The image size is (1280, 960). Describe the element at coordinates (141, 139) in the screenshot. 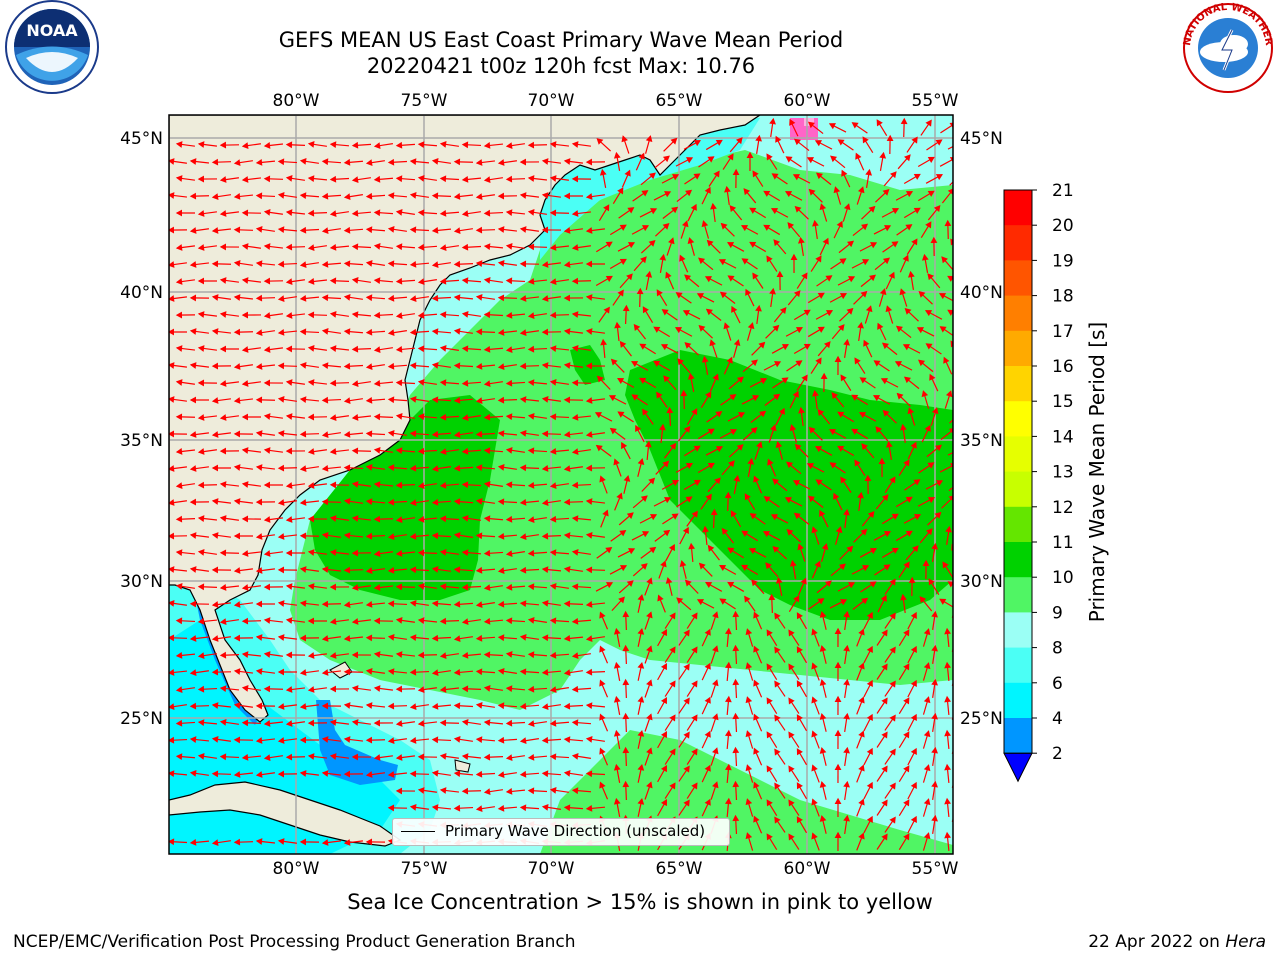

I see `left-lat-label: 45°N` at that location.